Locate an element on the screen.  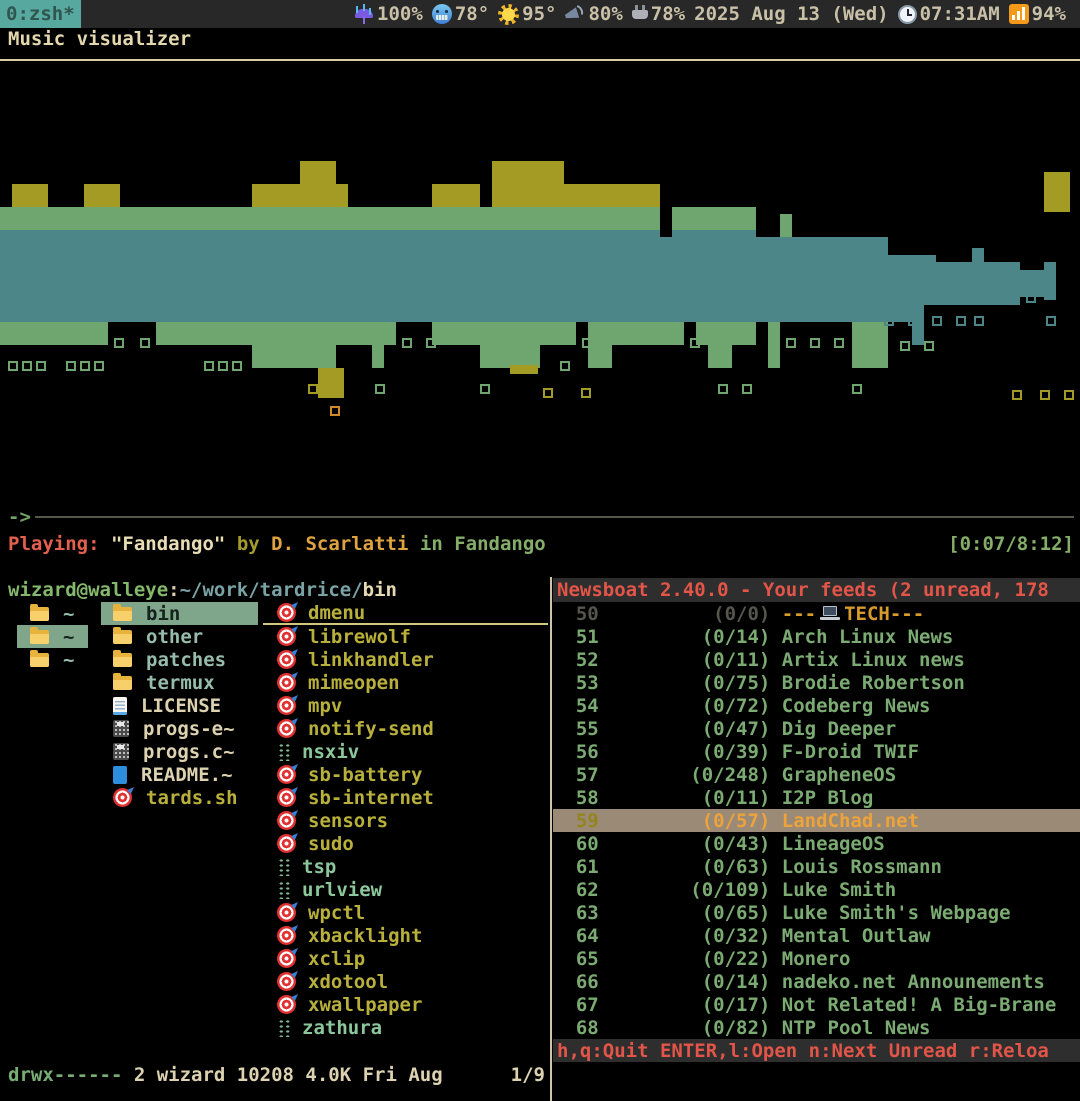
track-title: "Fandango" is located at coordinates (168, 544).